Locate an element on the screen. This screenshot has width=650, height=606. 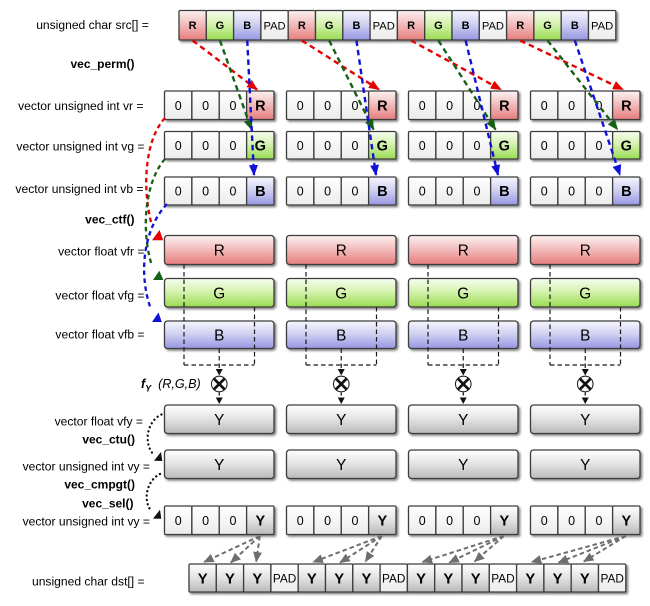
svg-text: vec_ctf() is located at coordinates (109, 220).